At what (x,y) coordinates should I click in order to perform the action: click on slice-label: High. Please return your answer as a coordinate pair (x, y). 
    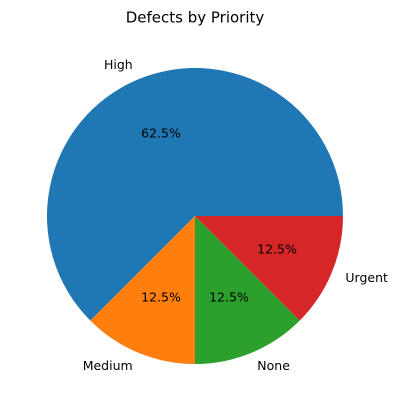
    Looking at the image, I should click on (118, 64).